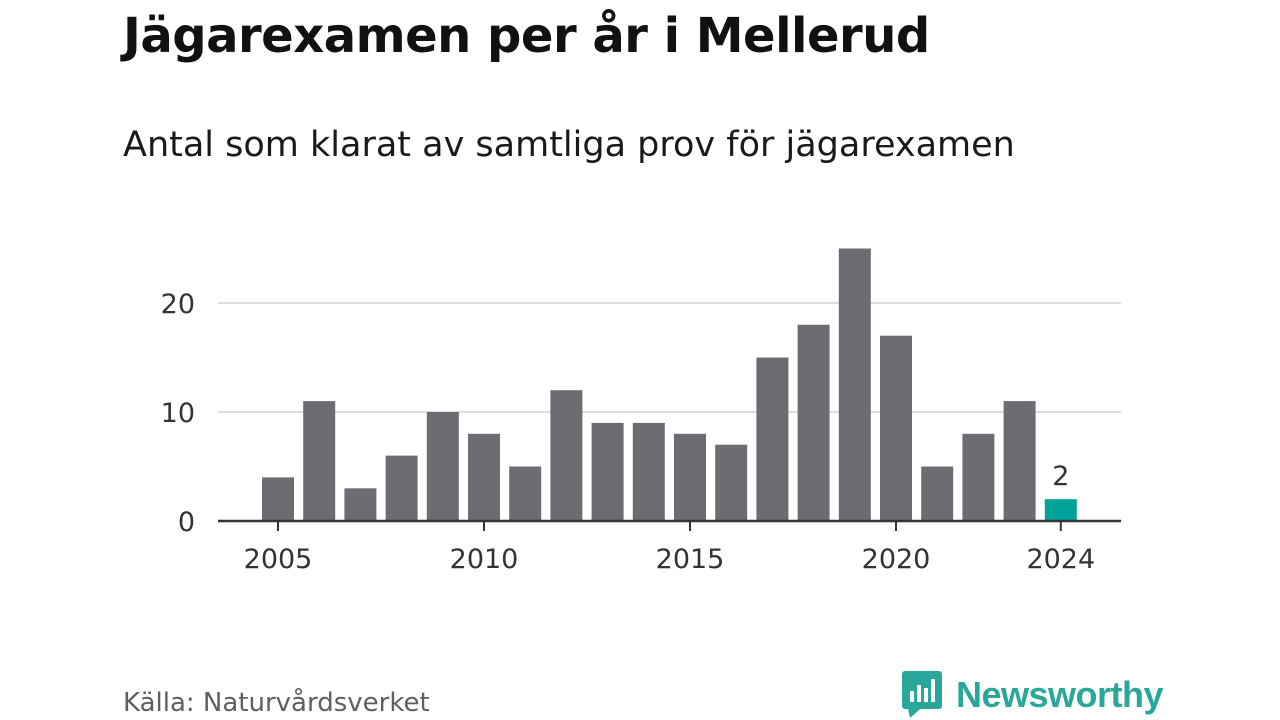  I want to click on bar-2010, so click(484, 477).